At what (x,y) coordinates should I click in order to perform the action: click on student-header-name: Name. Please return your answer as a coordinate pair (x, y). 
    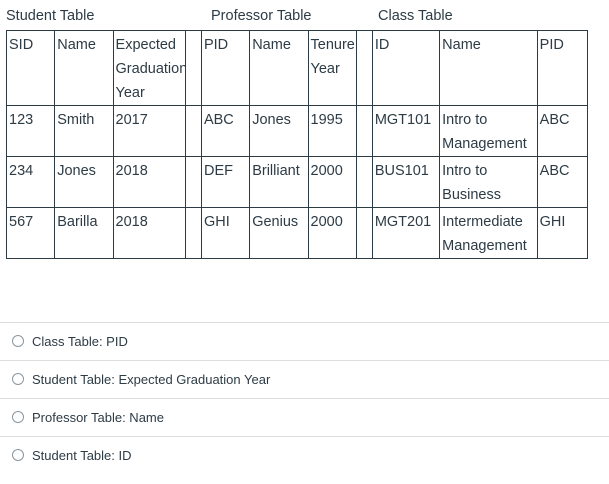
    Looking at the image, I should click on (84, 68).